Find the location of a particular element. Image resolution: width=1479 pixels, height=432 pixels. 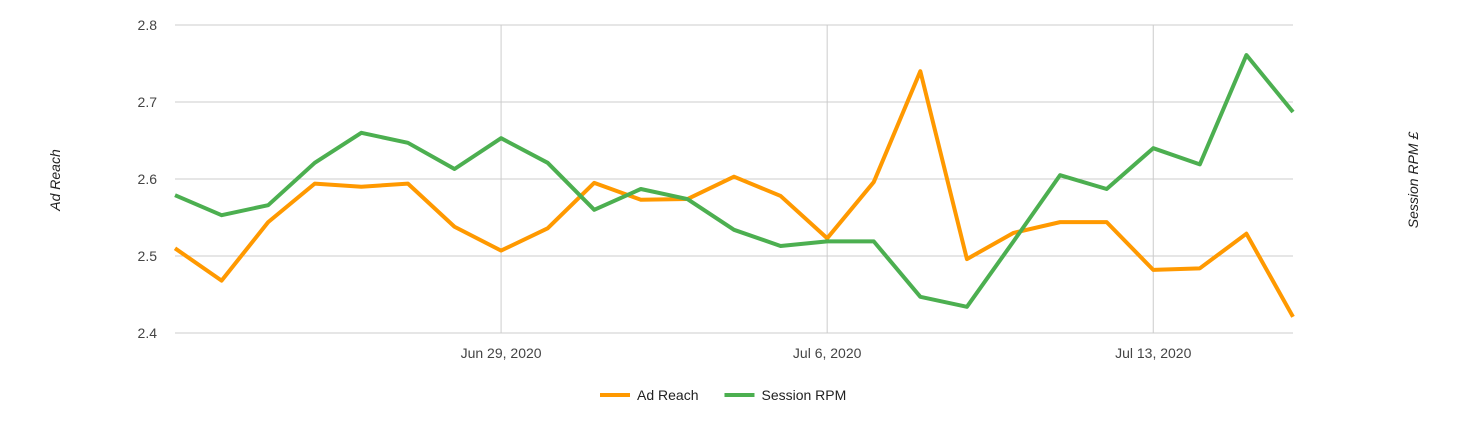

legend-item: Session RPM is located at coordinates (785, 395).